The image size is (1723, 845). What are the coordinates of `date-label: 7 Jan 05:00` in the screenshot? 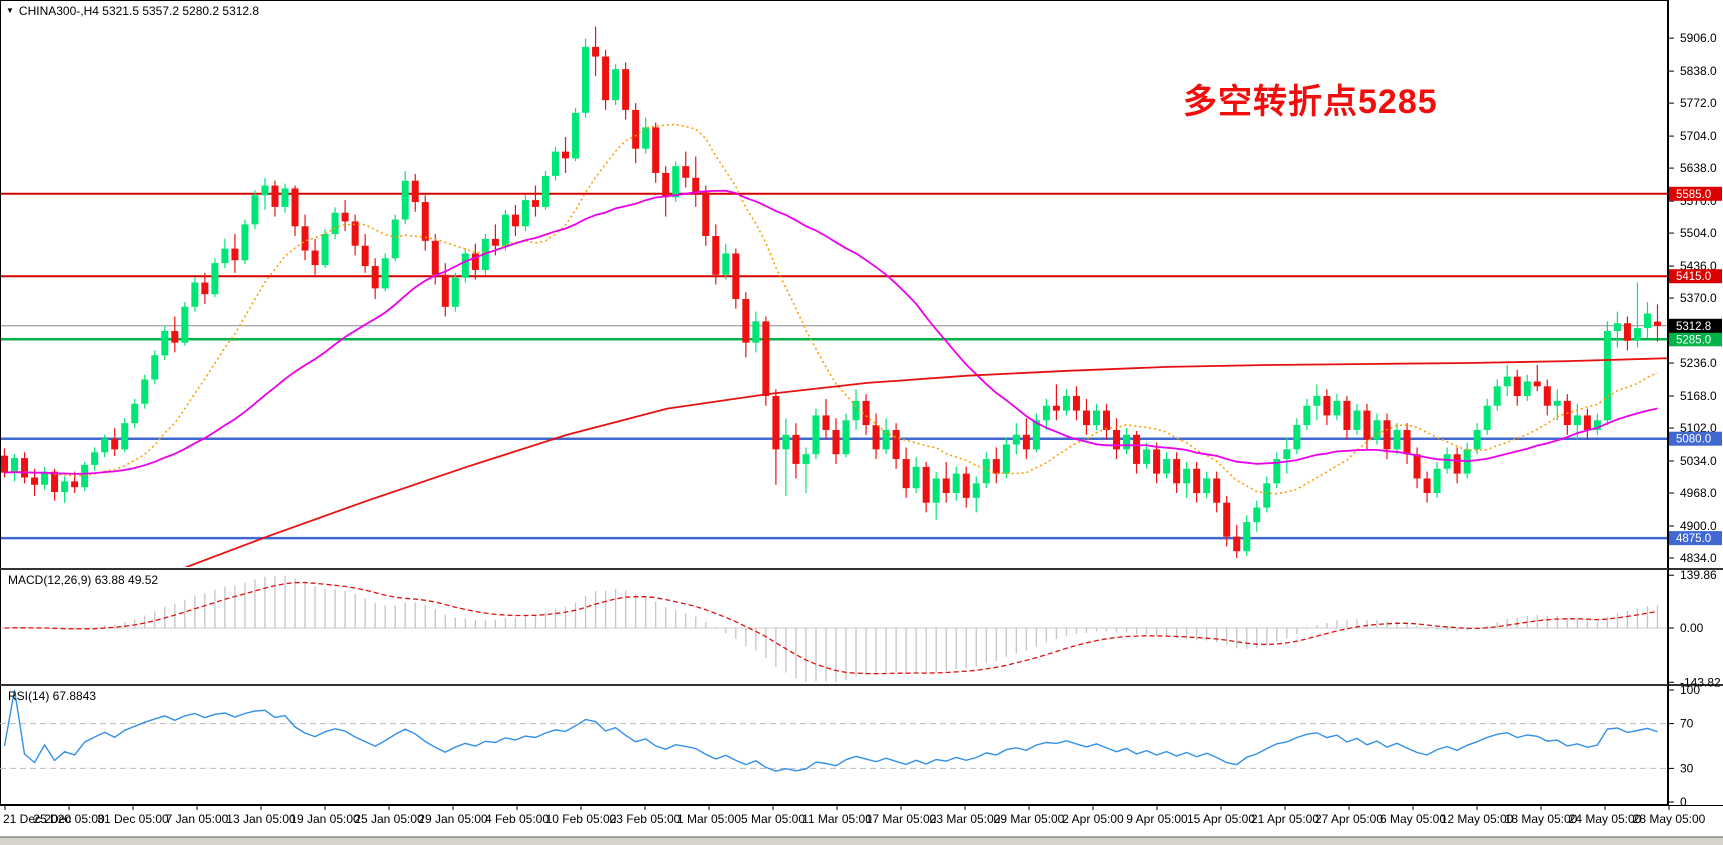 It's located at (197, 819).